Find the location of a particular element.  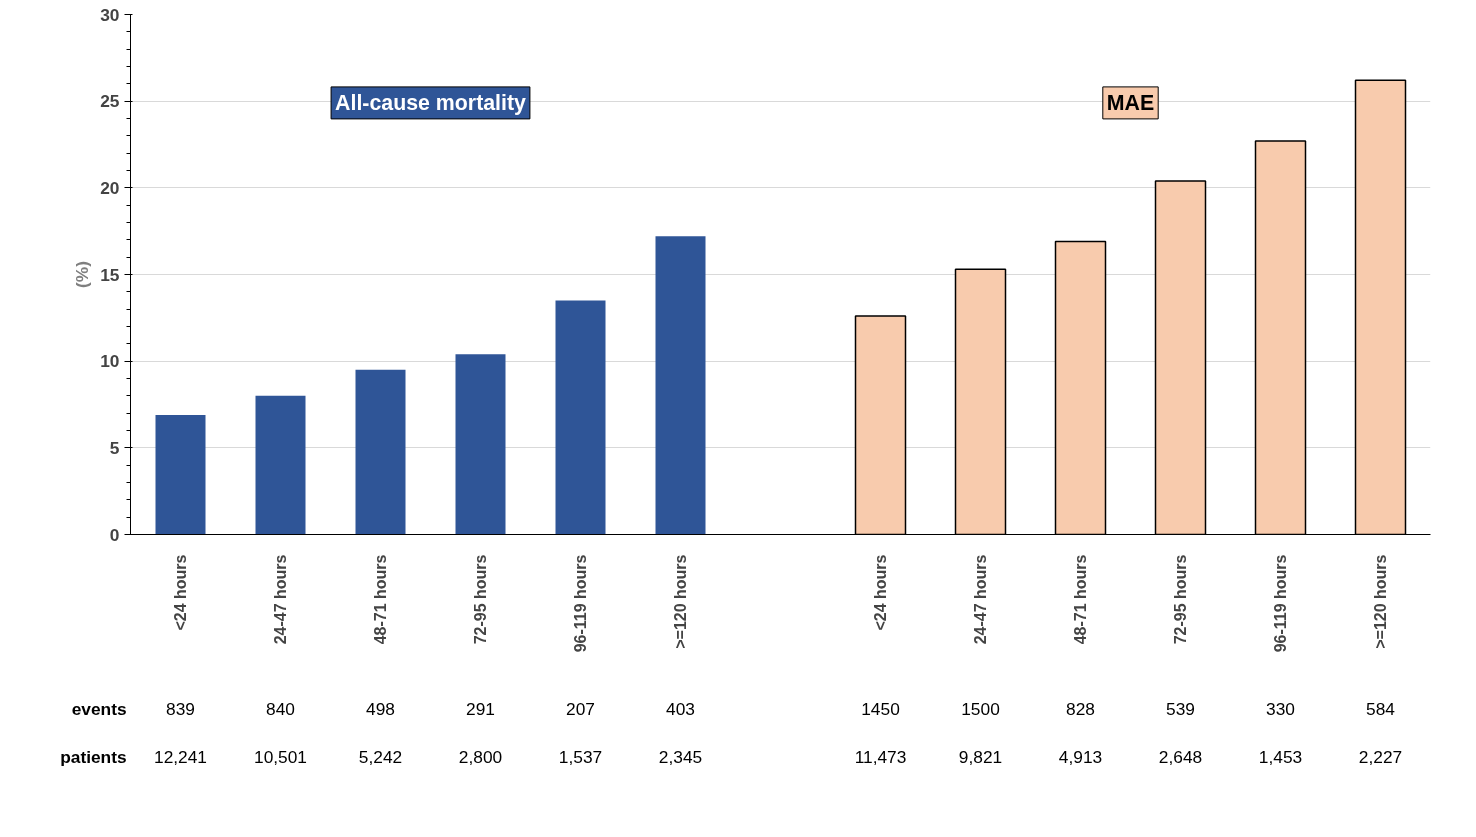

text: 5,242 is located at coordinates (380, 756).